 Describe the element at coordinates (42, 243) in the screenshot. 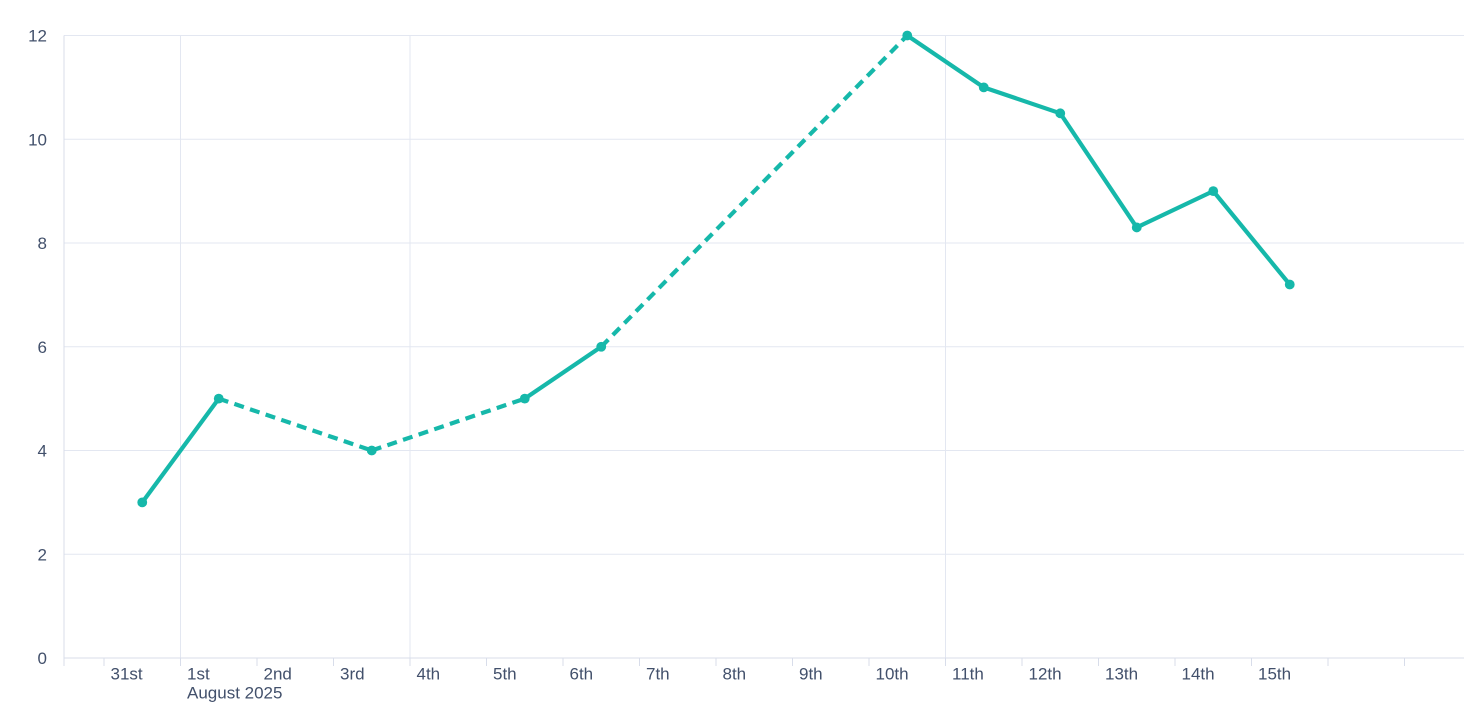

I see `y-axis-label: 8` at that location.